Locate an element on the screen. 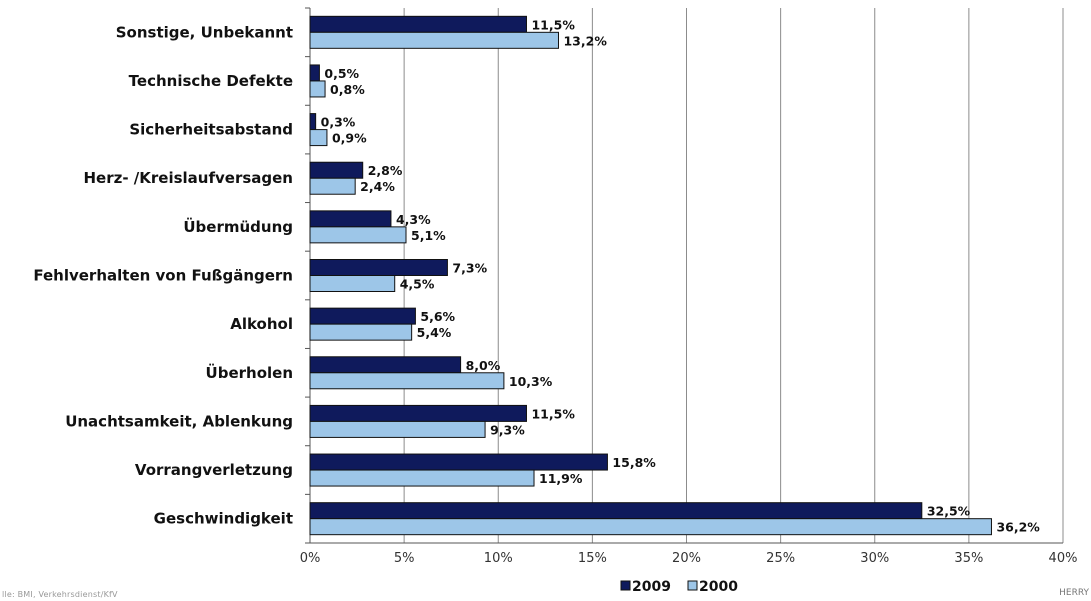 The image size is (1091, 601). category-label: Herz- /Kreislaufversagen is located at coordinates (188, 178).